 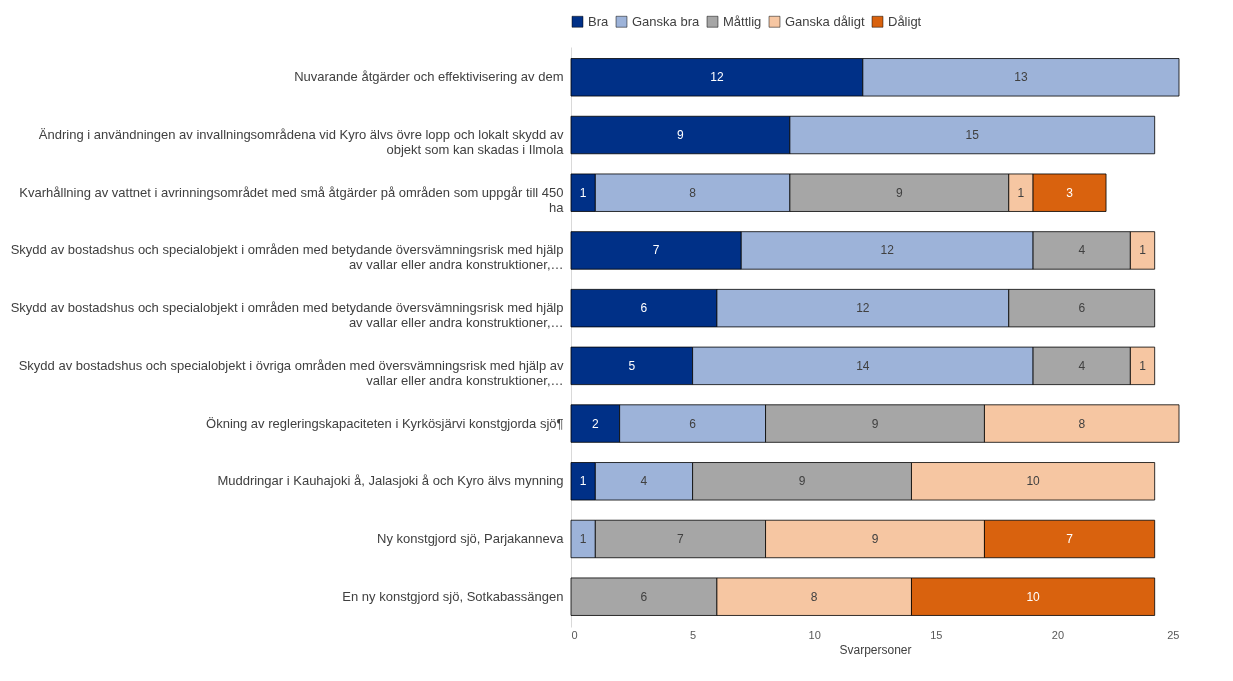 I want to click on x-tick-label: 20, so click(x=1058, y=634).